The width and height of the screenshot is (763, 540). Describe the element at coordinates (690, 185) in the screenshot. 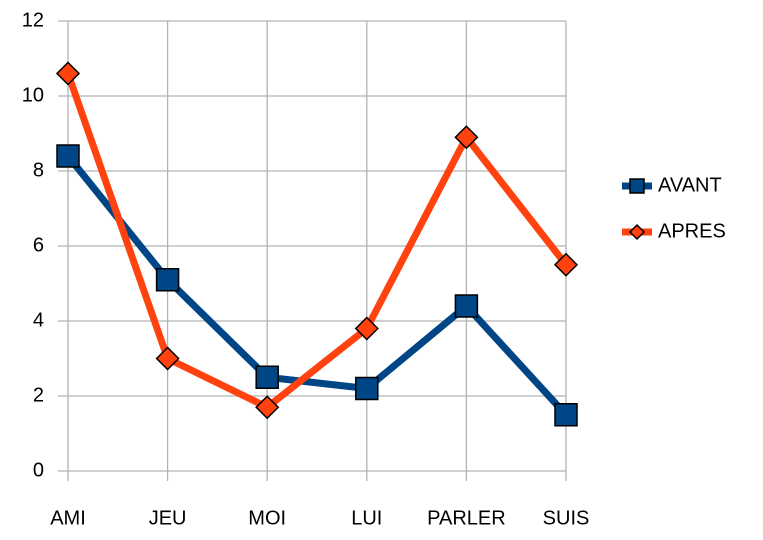

I see `legend-label: AVANT` at that location.